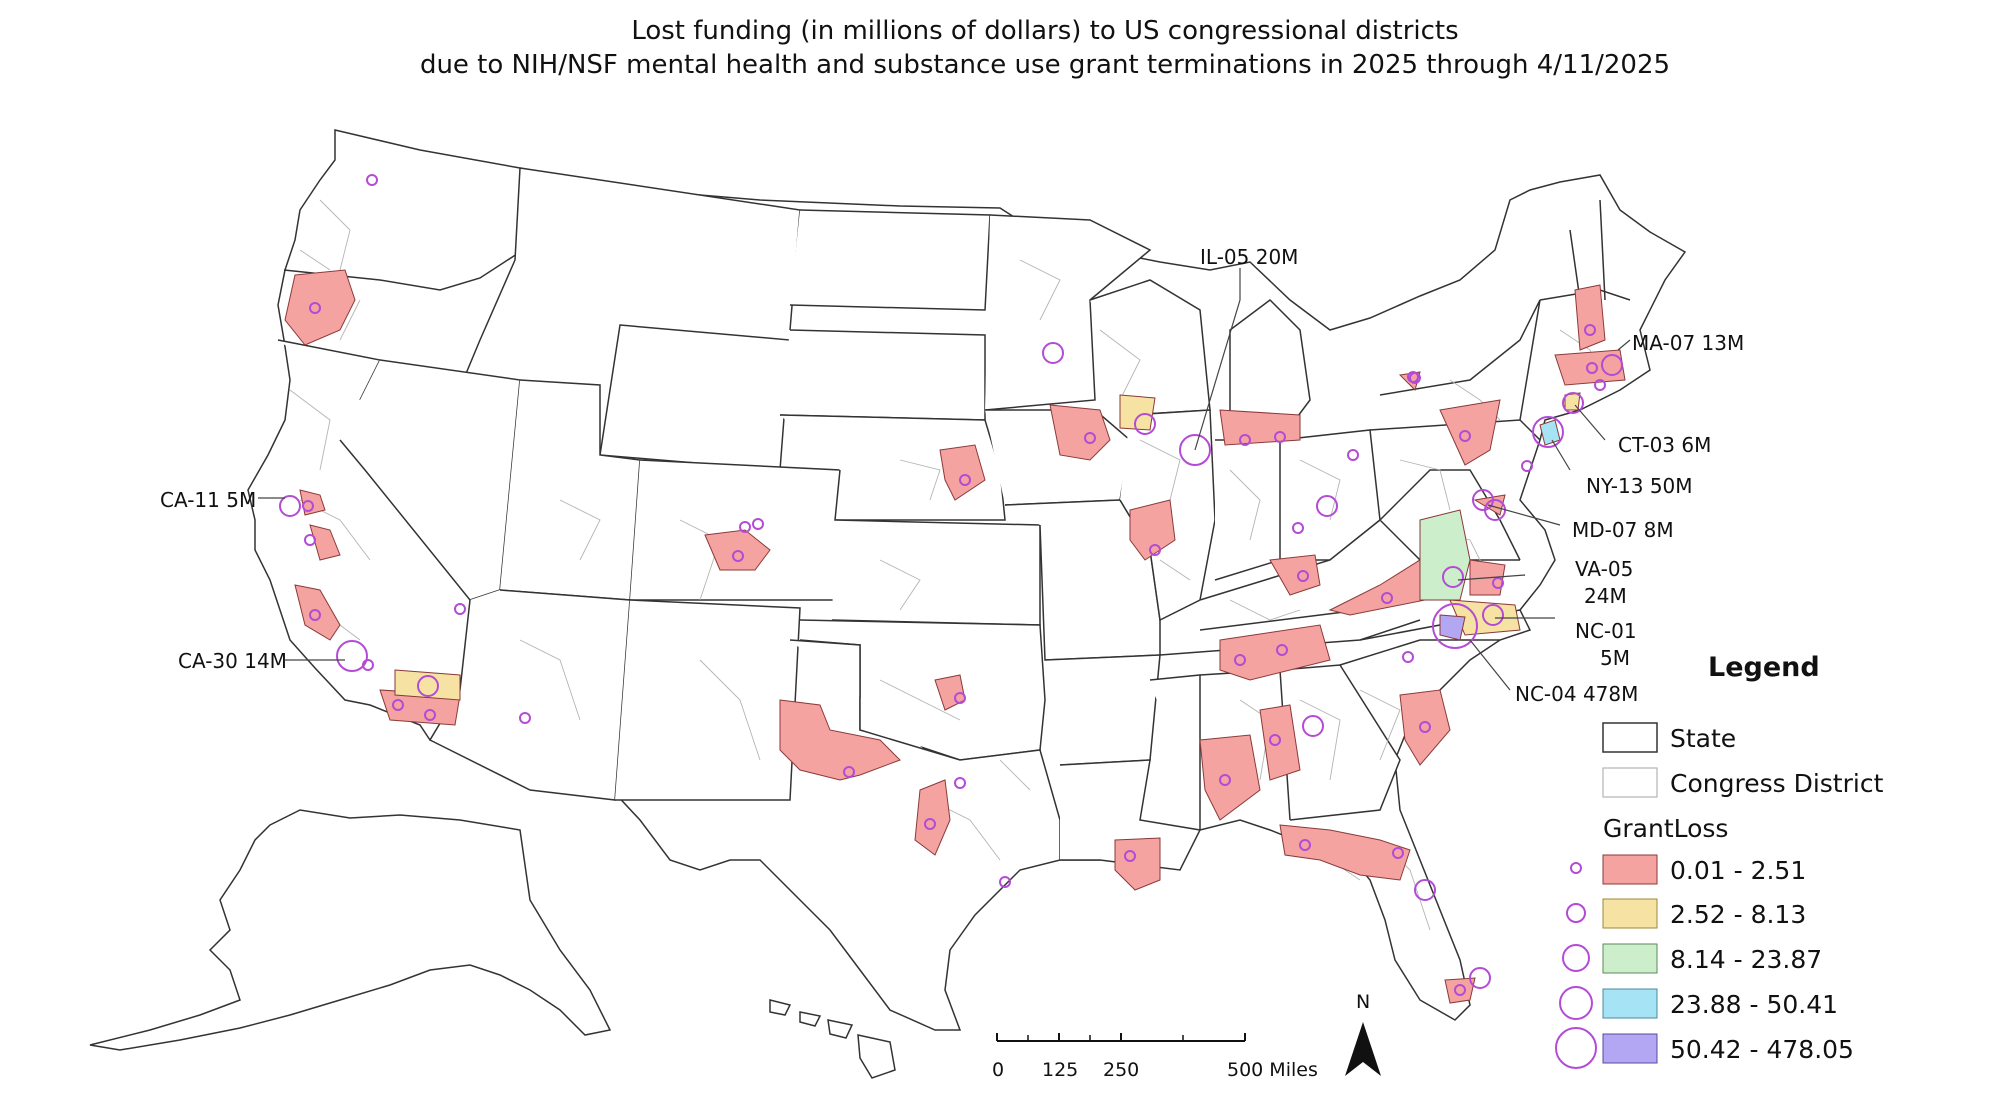 The width and height of the screenshot is (1992, 1094). Describe the element at coordinates (1408, 657) in the screenshot. I see `symbol-nc-west` at that location.